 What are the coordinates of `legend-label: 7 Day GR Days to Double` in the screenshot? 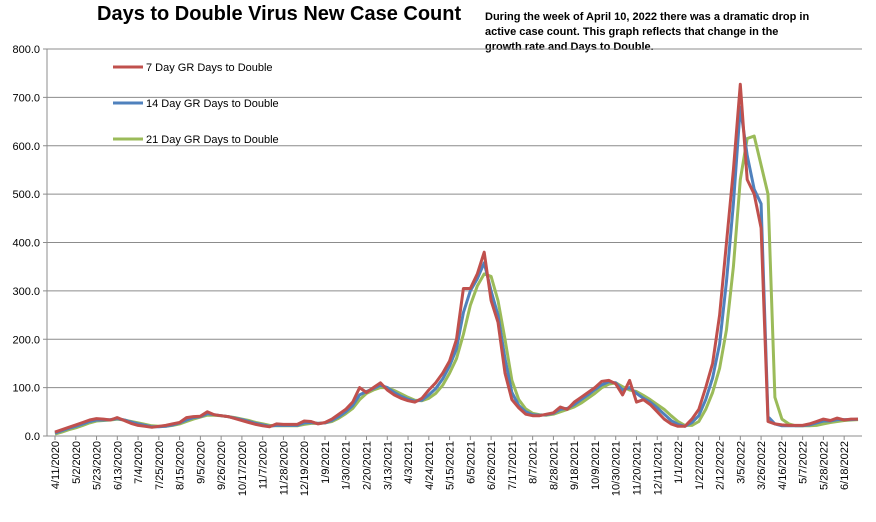 It's located at (209, 68).